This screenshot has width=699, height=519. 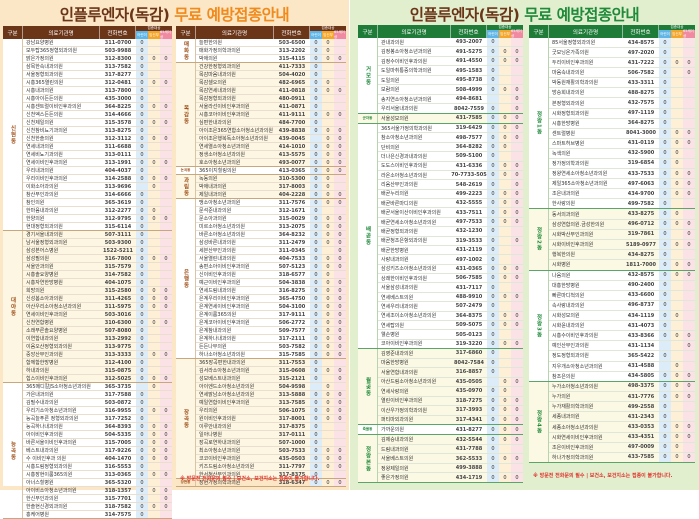 What do you see at coordinates (641, 325) in the screenshot?
I see `clinic-phone: 431-4073` at bounding box center [641, 325].